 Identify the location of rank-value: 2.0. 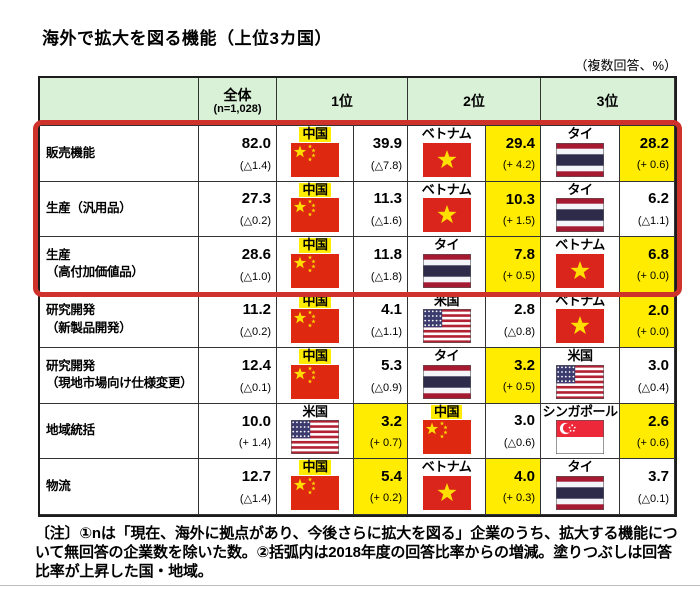
(658, 310).